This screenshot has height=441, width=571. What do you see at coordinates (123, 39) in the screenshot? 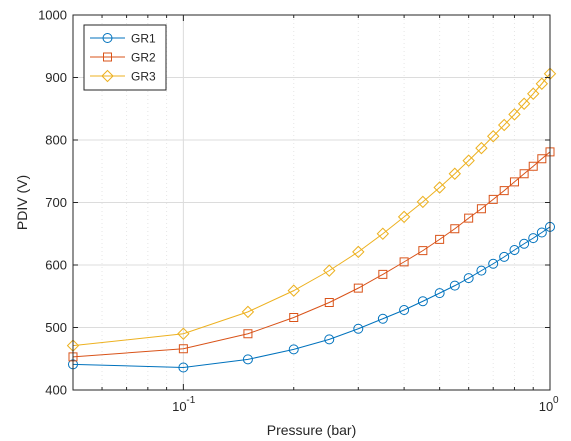
I see `legend-entry: GR1` at bounding box center [123, 39].